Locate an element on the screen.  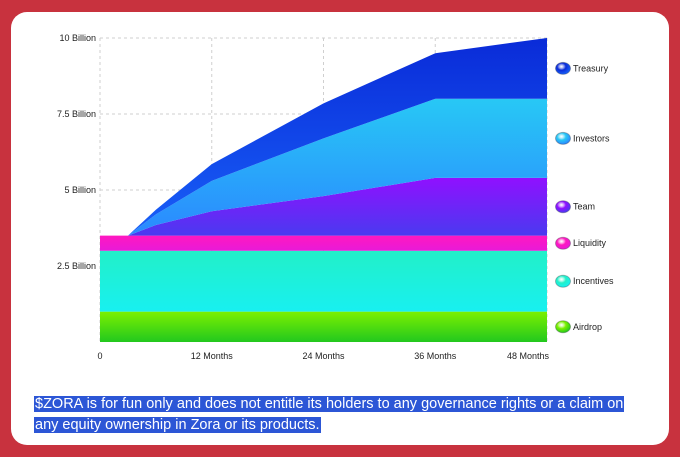
x-tick-label: 48 Months is located at coordinates (528, 356).